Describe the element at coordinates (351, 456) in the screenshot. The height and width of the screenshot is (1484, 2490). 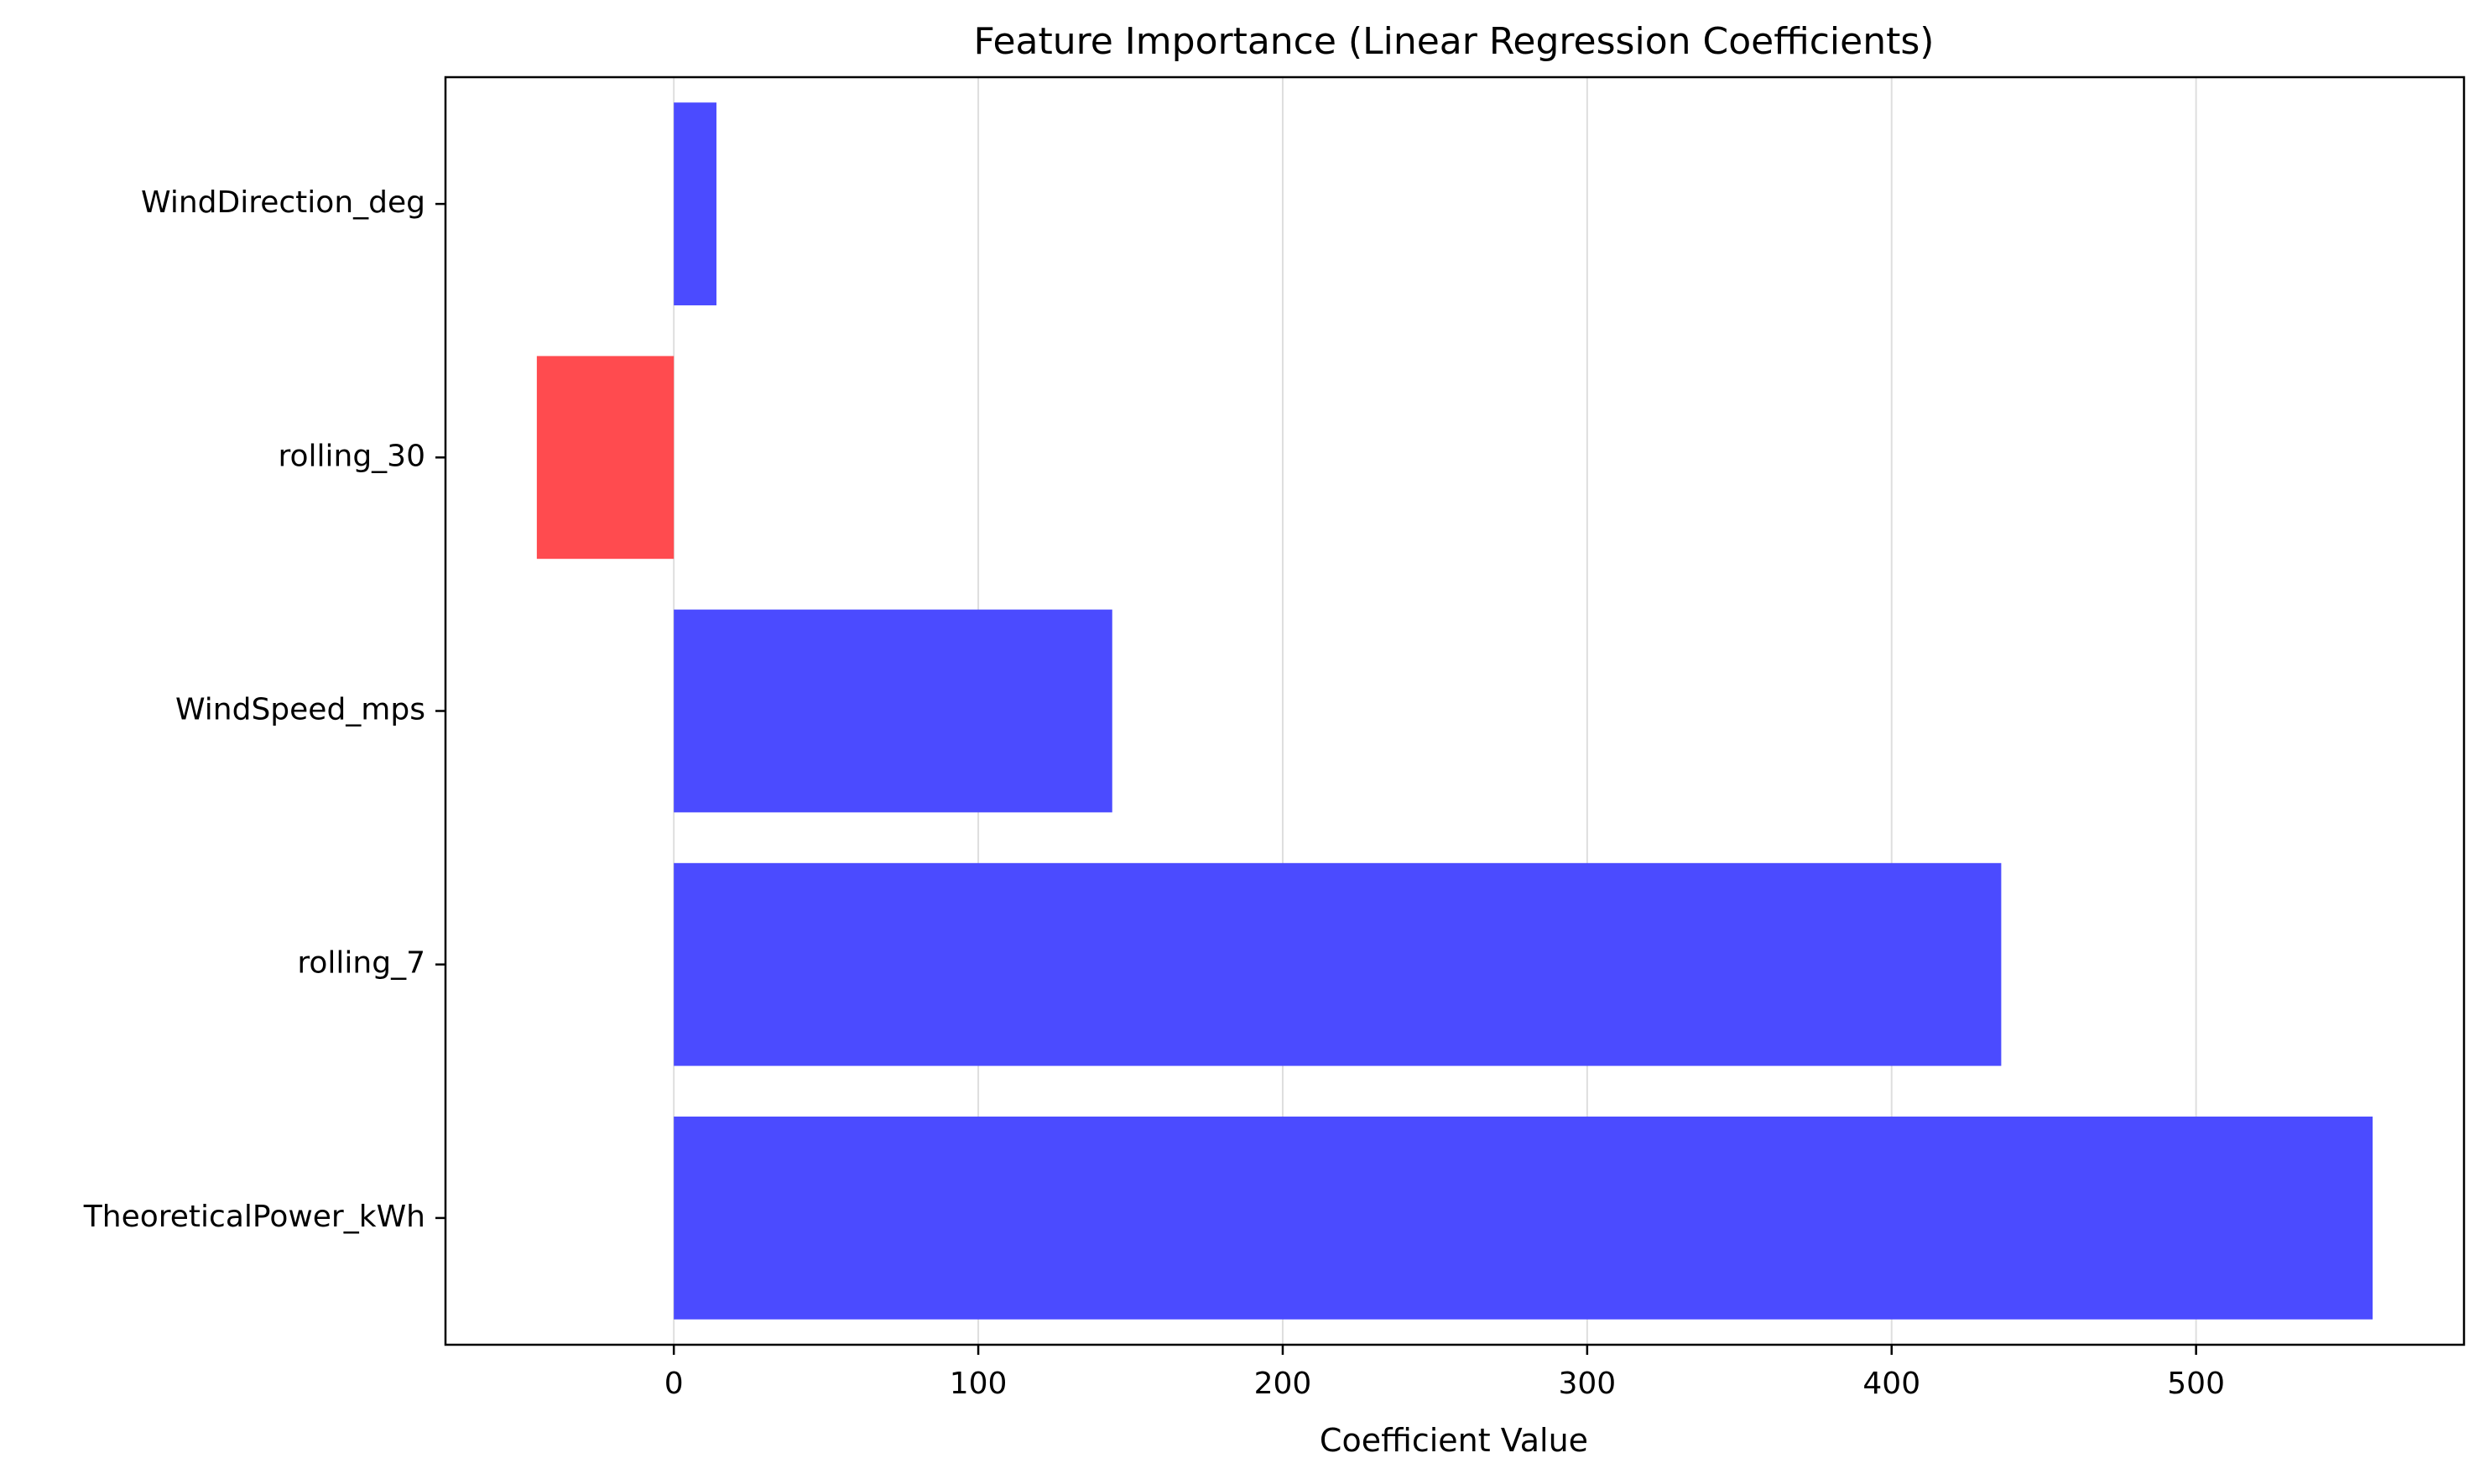
I see `y-tick-label: rolling_30` at that location.